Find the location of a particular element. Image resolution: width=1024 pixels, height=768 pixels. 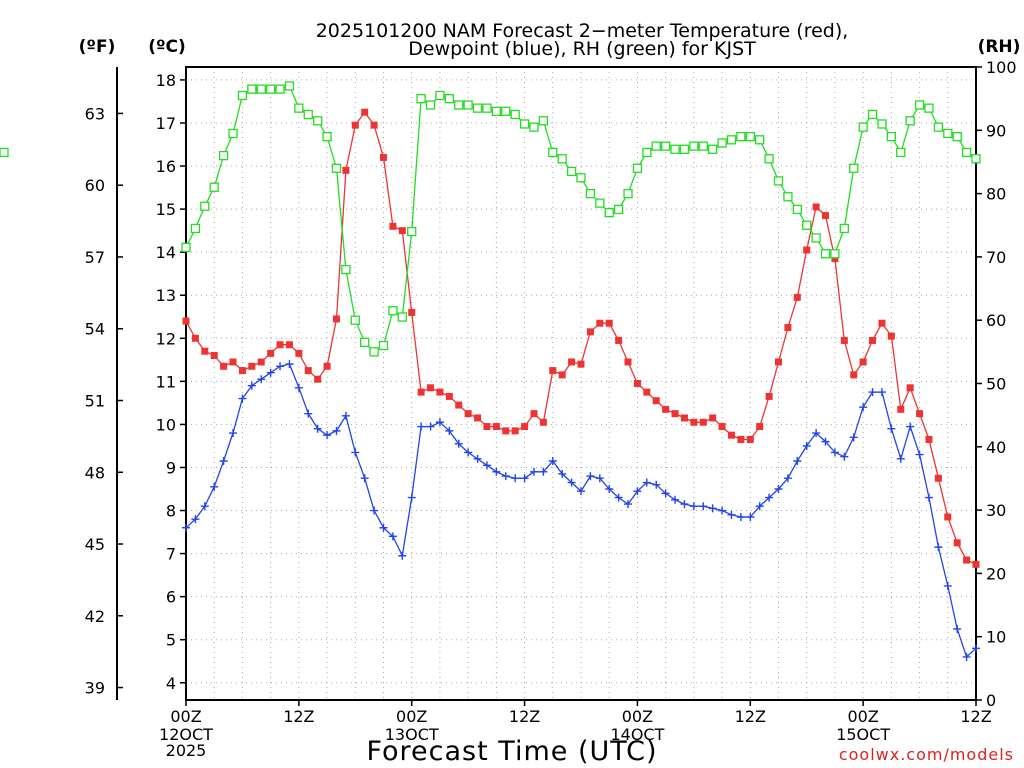

fahrenheit-unit-label: (ºF) is located at coordinates (97, 47).